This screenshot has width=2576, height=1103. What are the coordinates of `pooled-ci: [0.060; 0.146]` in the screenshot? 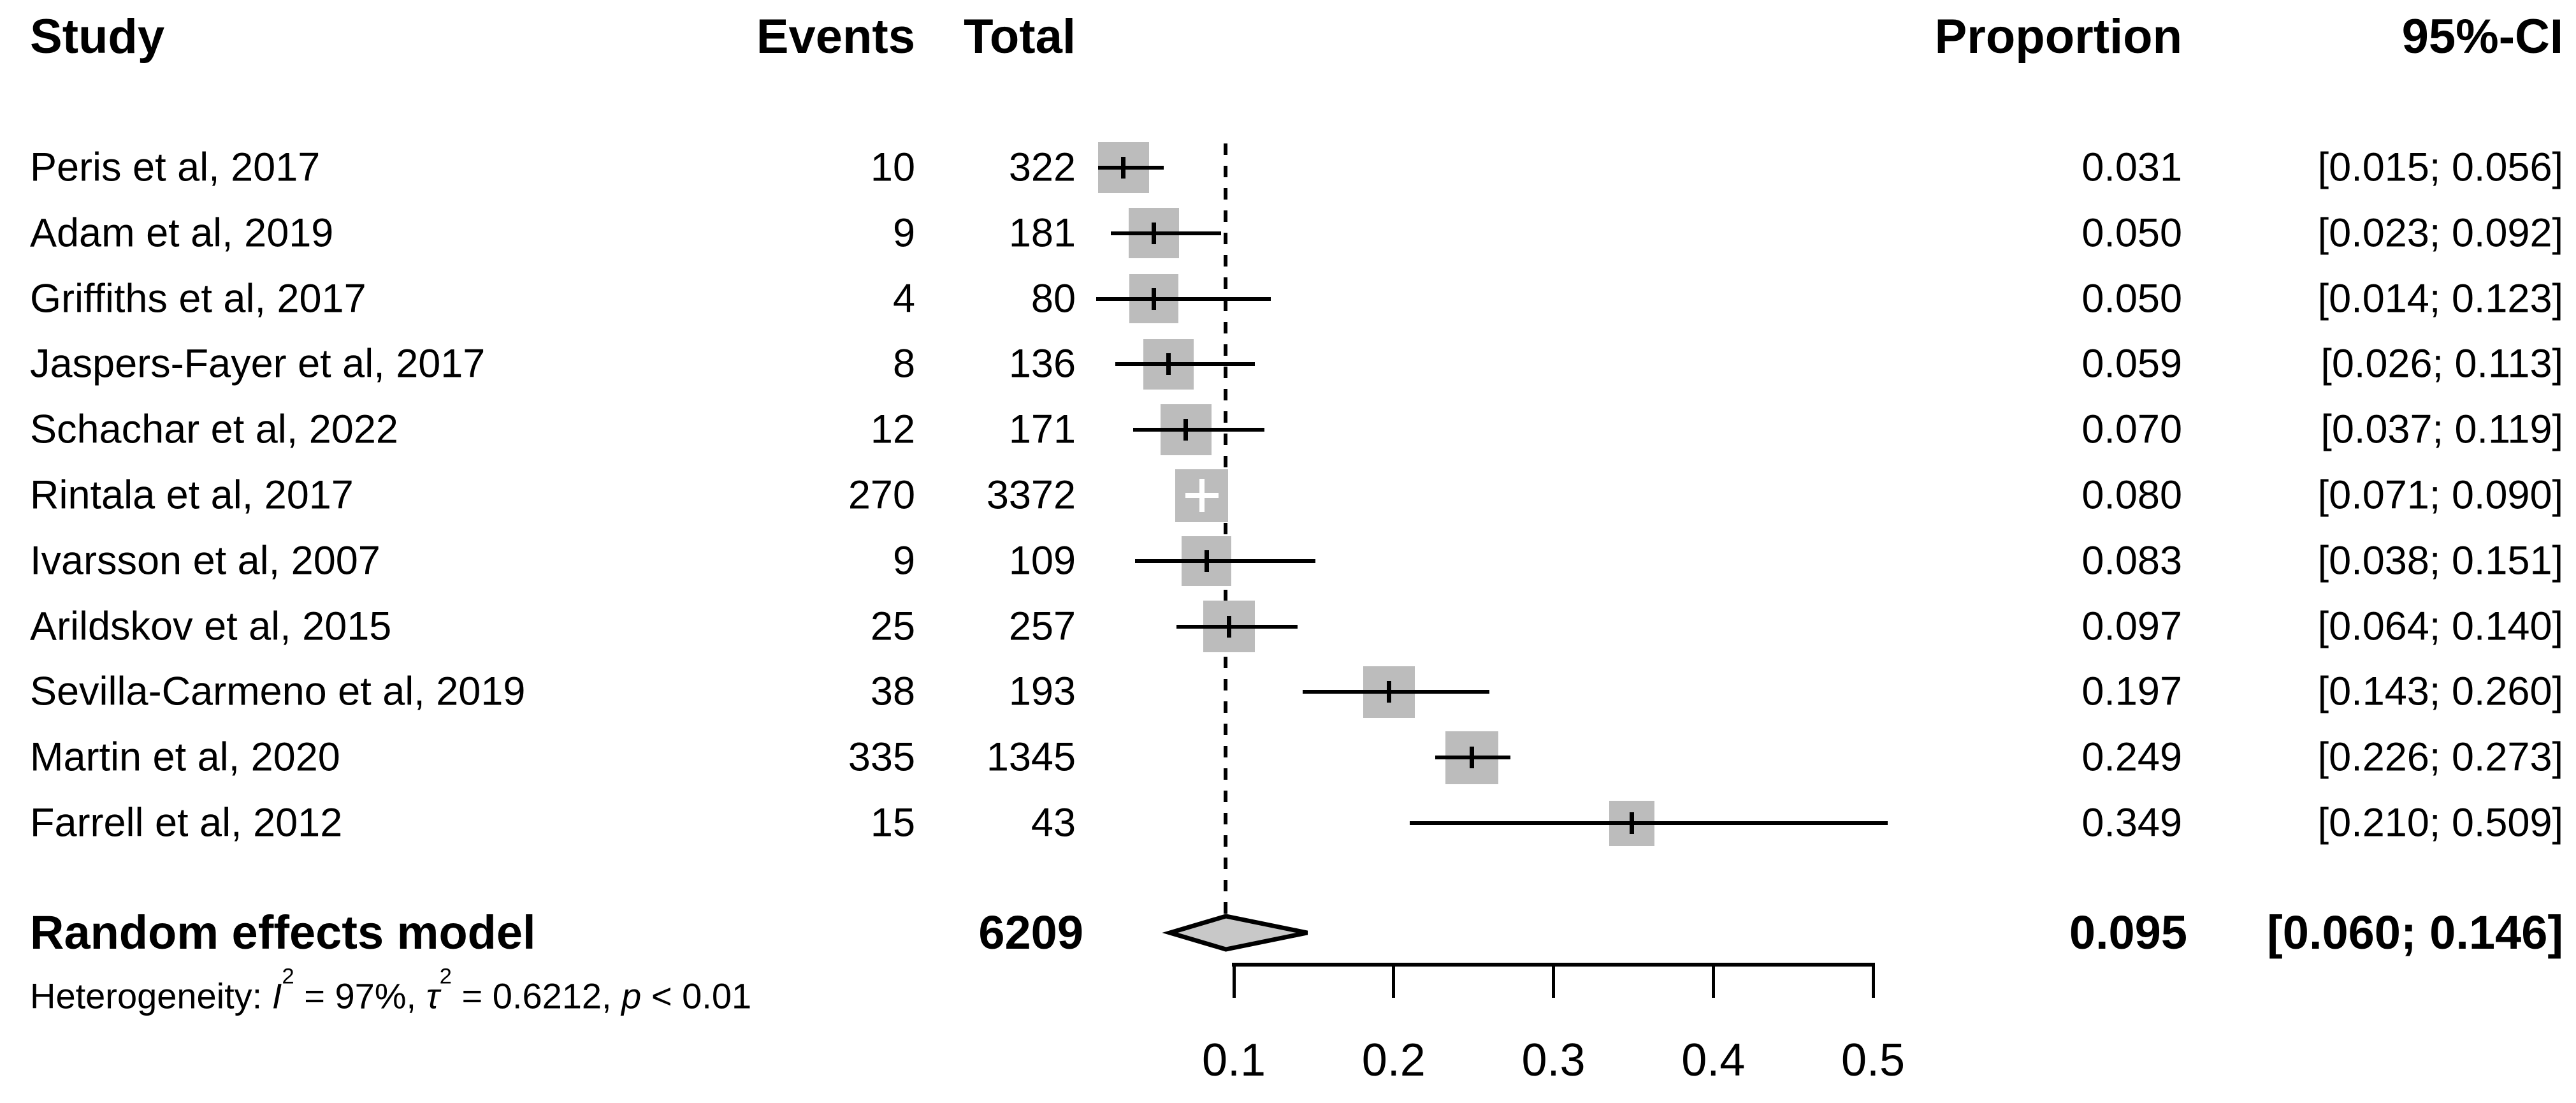 It's located at (2415, 932).